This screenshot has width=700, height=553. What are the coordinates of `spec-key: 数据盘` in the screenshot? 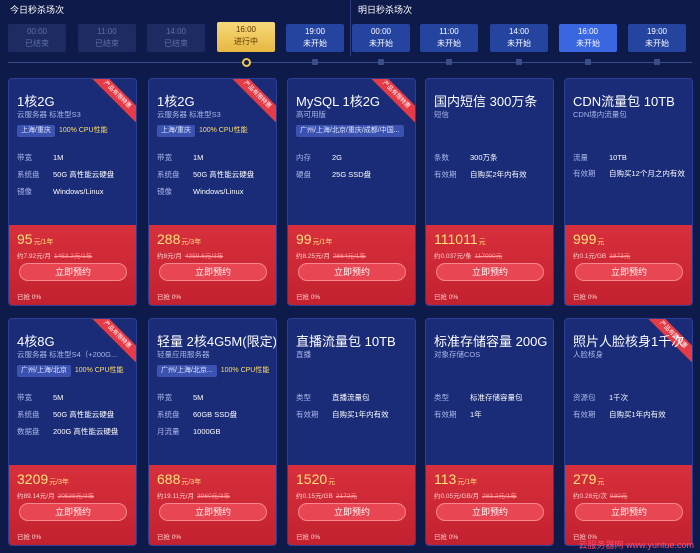 It's located at (28, 431).